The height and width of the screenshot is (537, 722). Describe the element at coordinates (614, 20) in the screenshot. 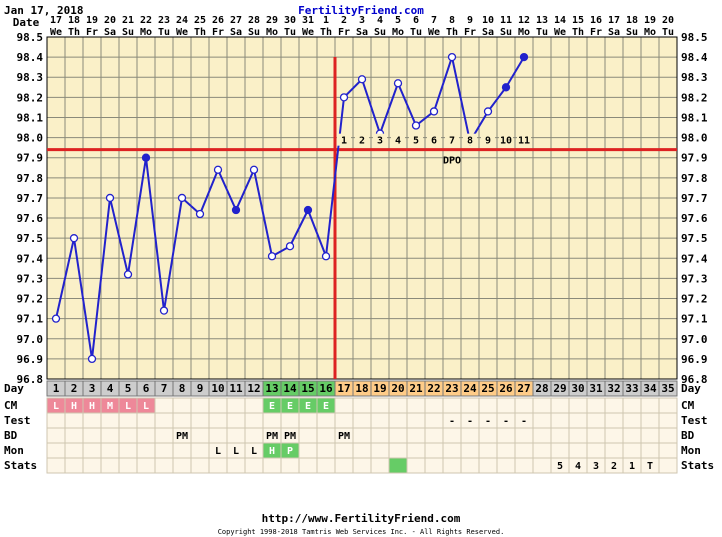

I see `date-label: 17` at that location.